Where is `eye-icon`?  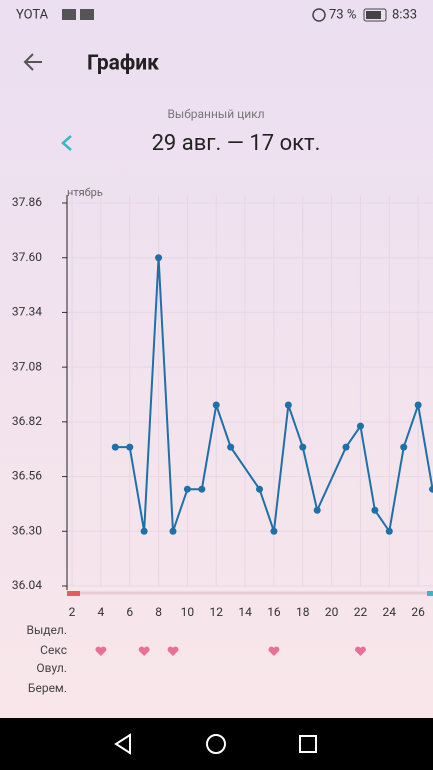
eye-icon is located at coordinates (319, 15).